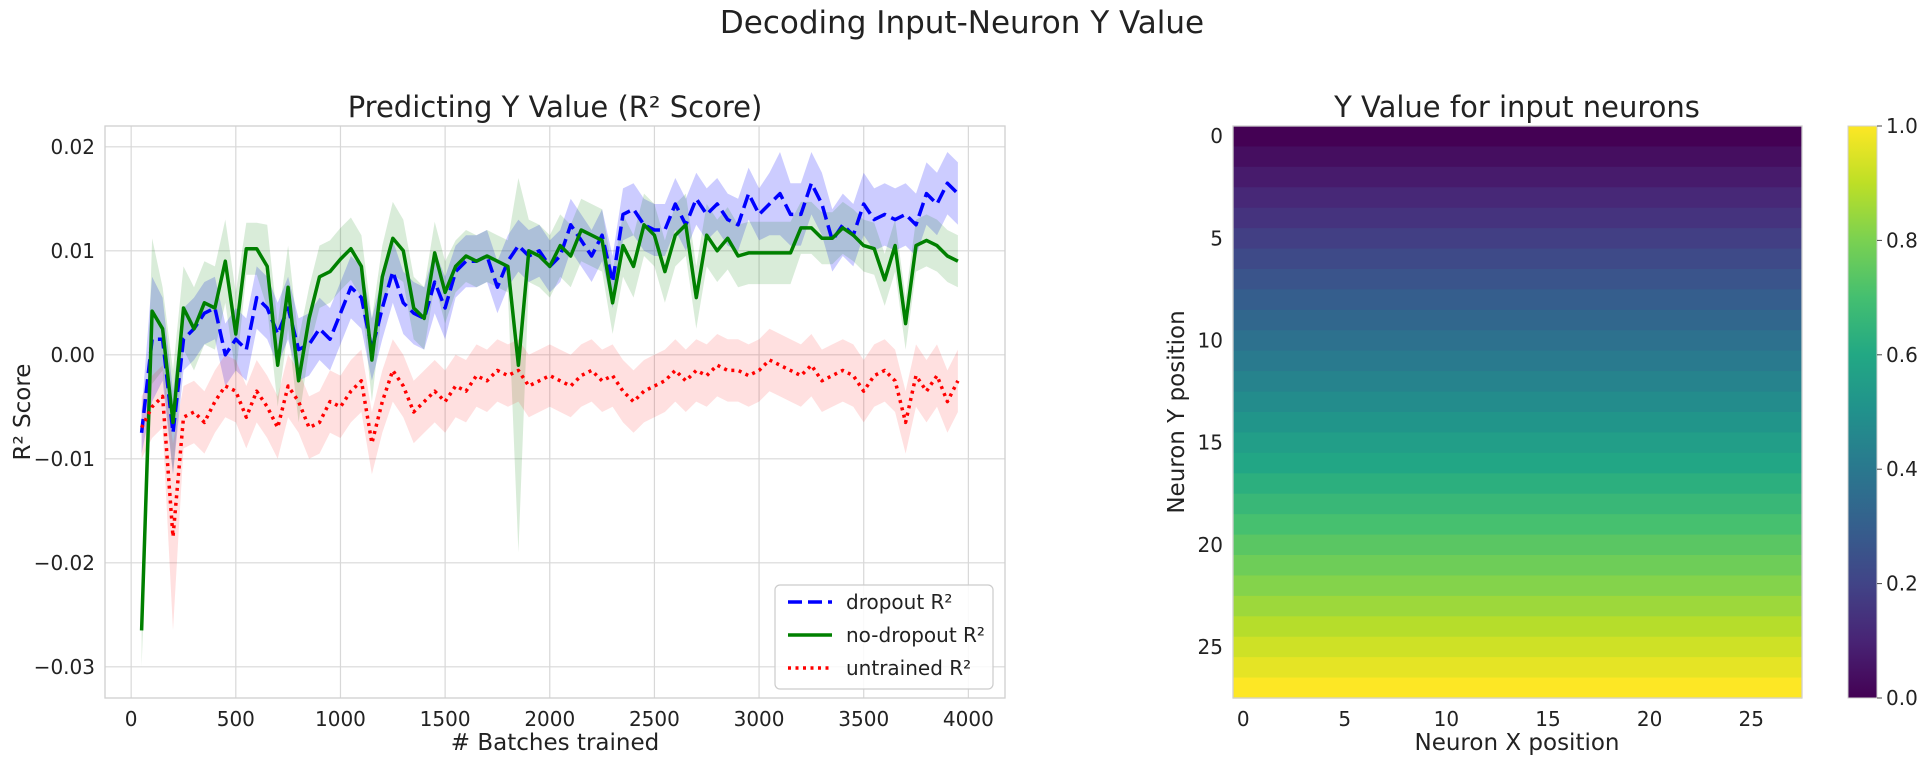 Image resolution: width=1924 pixels, height=765 pixels. Describe the element at coordinates (1210, 341) in the screenshot. I see `heatmap-y-tick-label: 10` at that location.